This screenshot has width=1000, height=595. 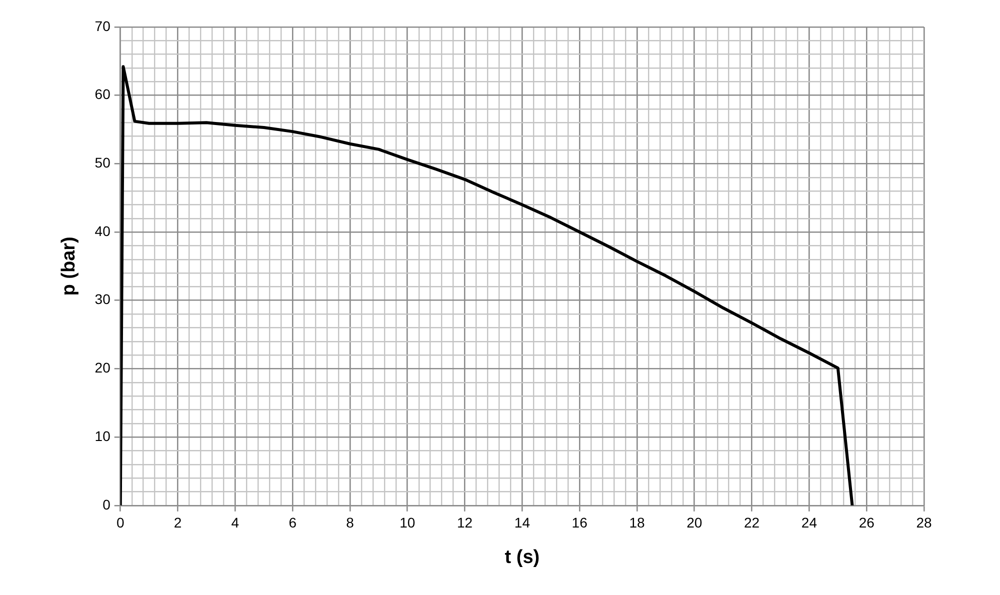 I want to click on y-tick-label: 10, so click(x=102, y=436).